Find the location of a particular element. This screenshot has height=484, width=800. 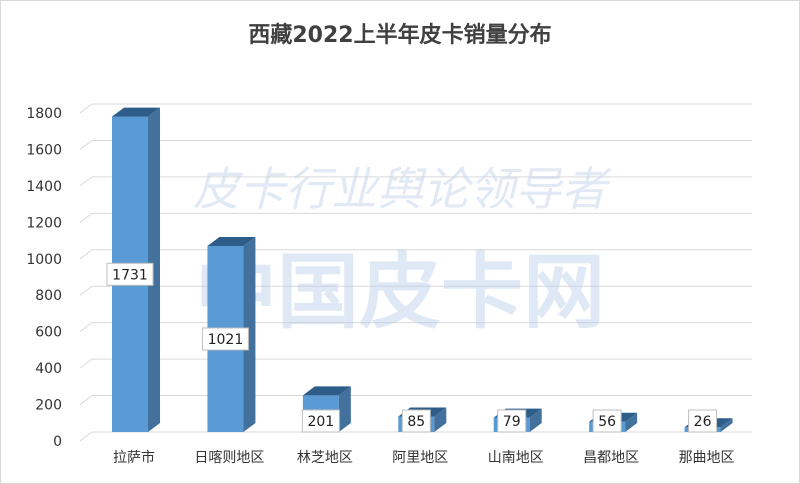

y-tick-label: 1600 is located at coordinates (44, 150).